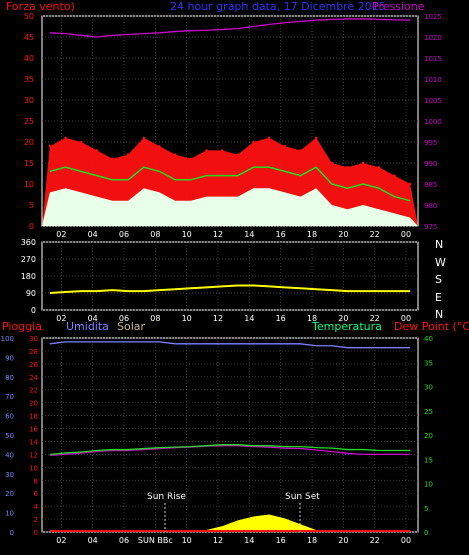 The width and height of the screenshot is (469, 555). Describe the element at coordinates (433, 101) in the screenshot. I see `pressure-ytick-label: 1005` at that location.